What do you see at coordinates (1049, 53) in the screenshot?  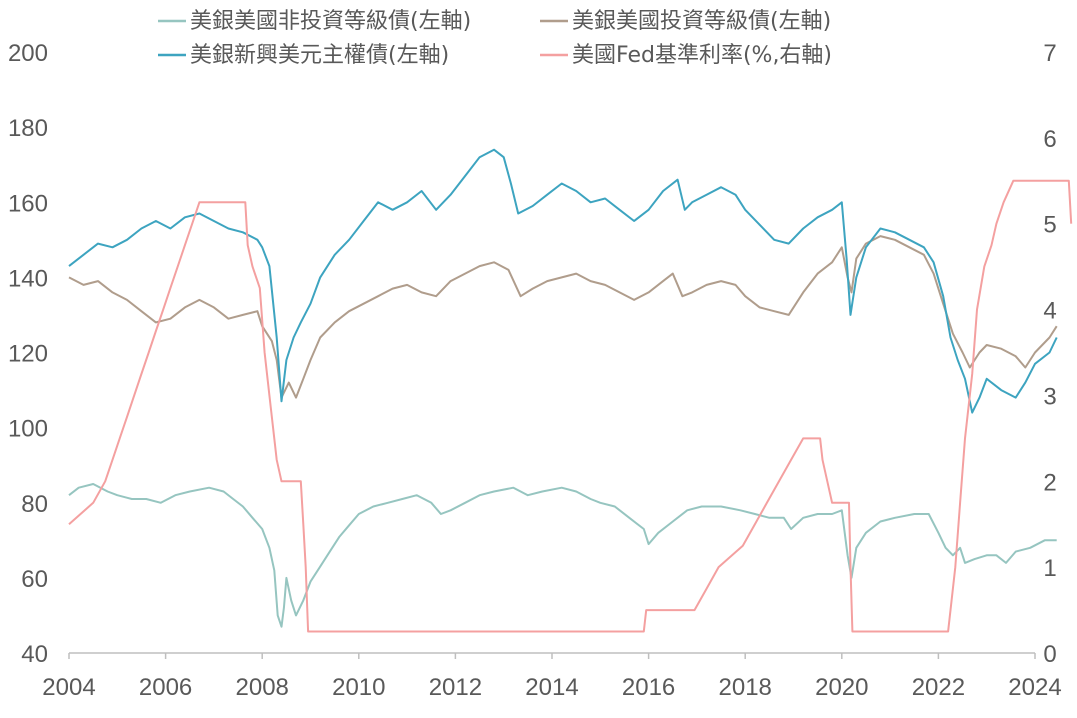 I see `y-right-tick-label: 7` at bounding box center [1049, 53].